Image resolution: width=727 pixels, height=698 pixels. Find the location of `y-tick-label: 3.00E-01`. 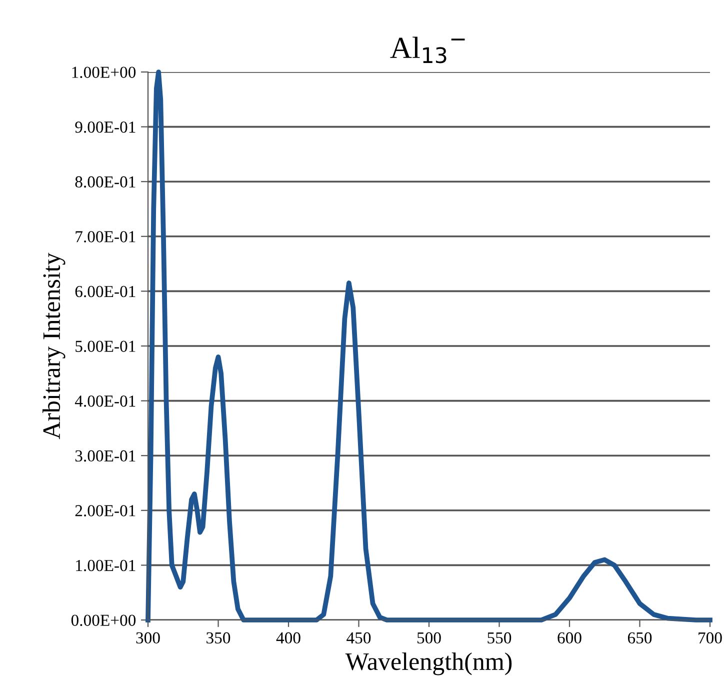

y-tick-label: 3.00E-01 is located at coordinates (105, 456).